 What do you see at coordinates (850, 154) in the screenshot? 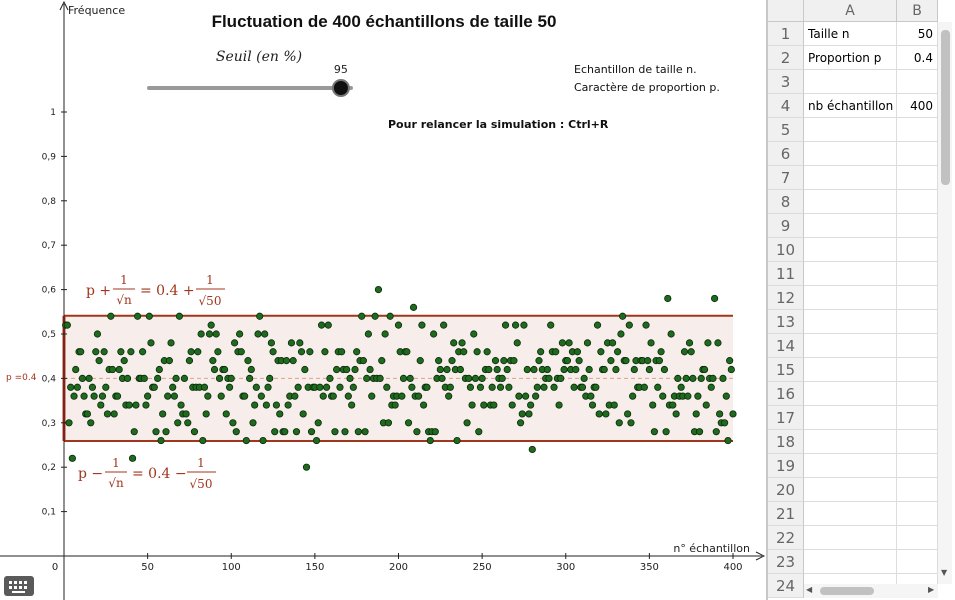
I see `cell-a6` at bounding box center [850, 154].